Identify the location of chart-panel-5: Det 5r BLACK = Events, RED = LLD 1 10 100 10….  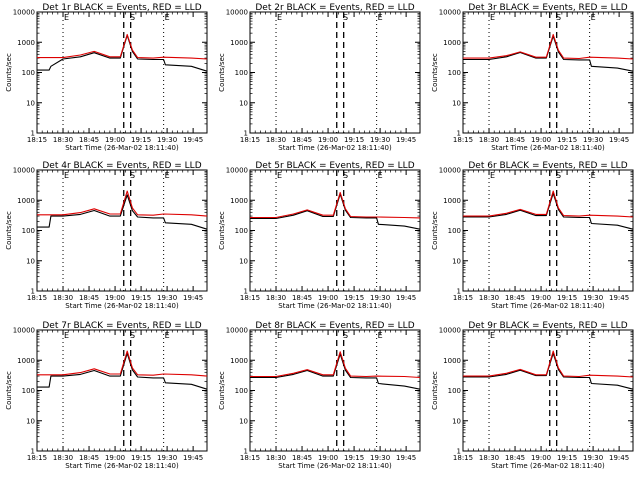
(319, 235).